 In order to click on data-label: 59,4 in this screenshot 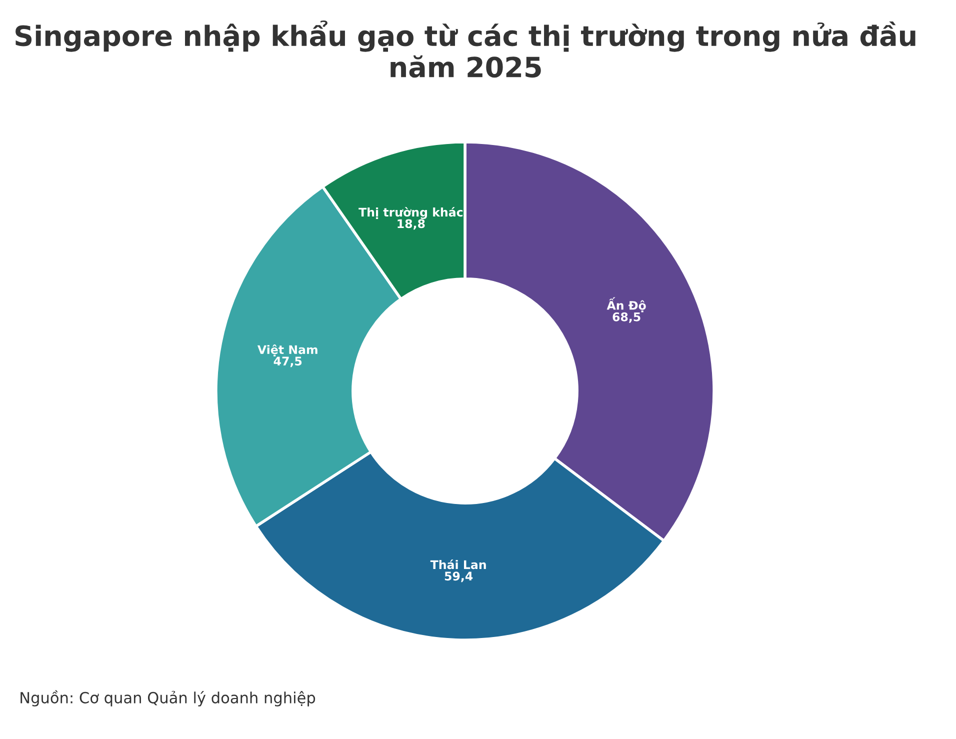, I will do `click(458, 577)`.